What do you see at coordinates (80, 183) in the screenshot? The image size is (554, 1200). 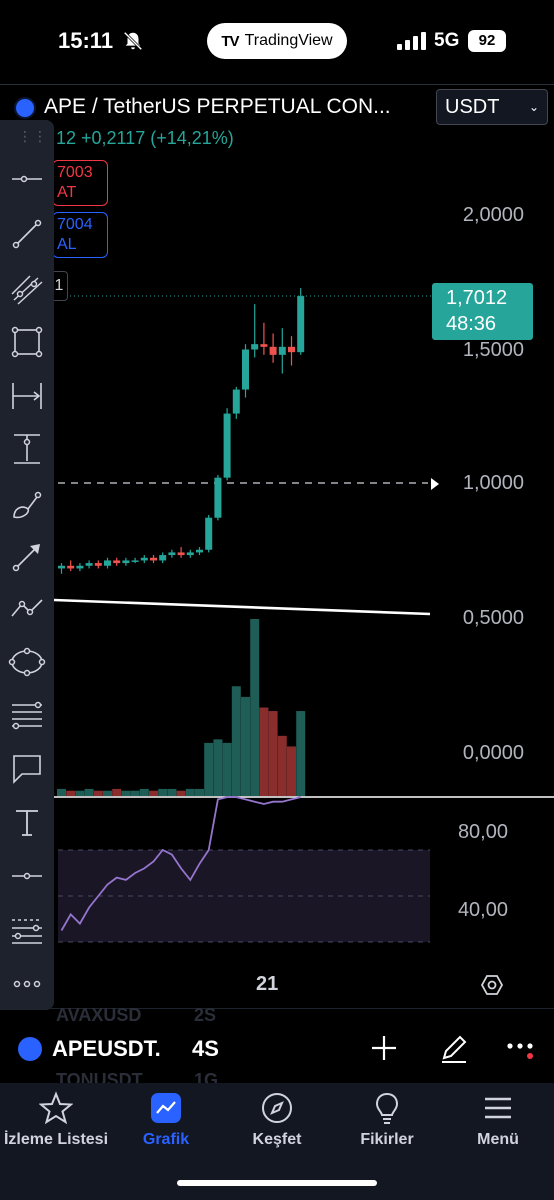 I see `sell-price-badge: 7003 AT` at bounding box center [80, 183].